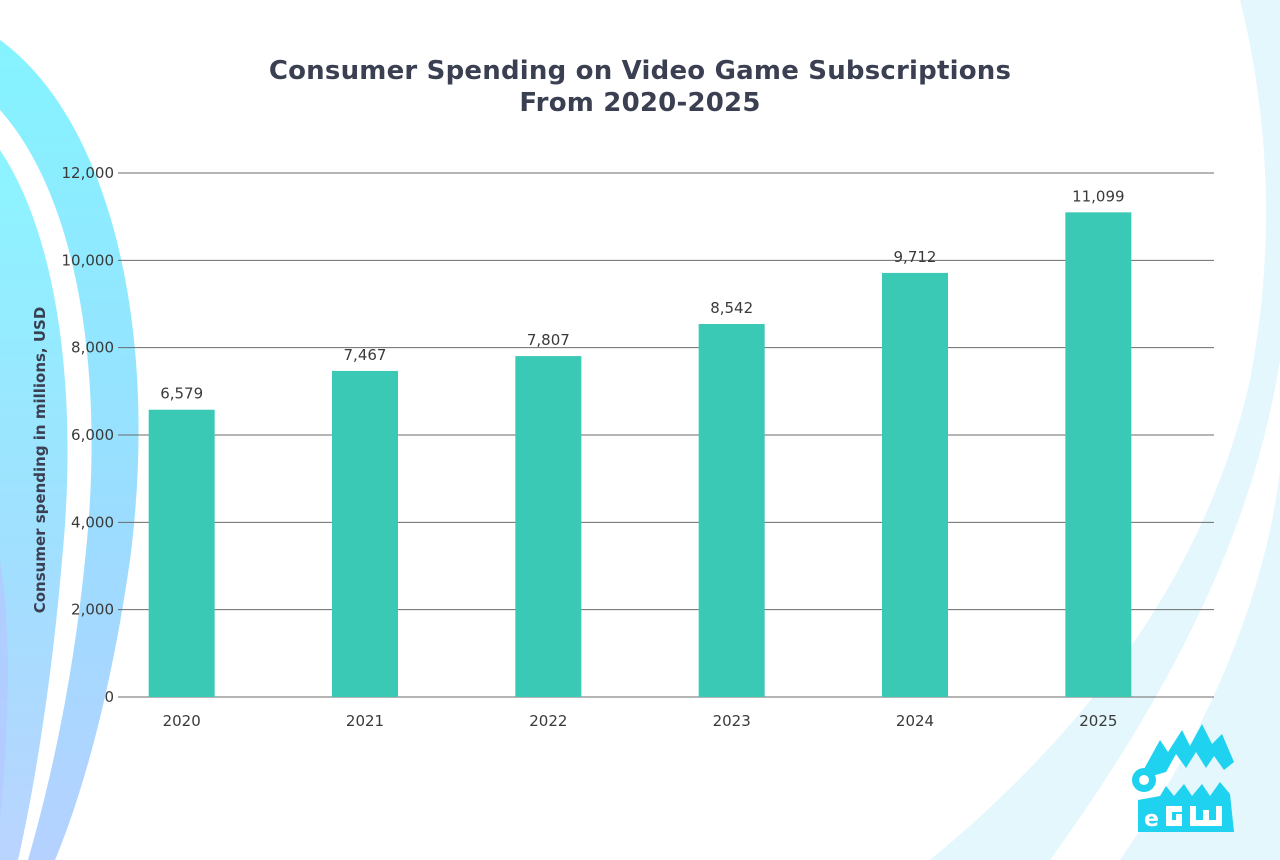 This screenshot has height=860, width=1280. I want to click on chart-title-line-2: From 2020-2025, so click(640, 103).